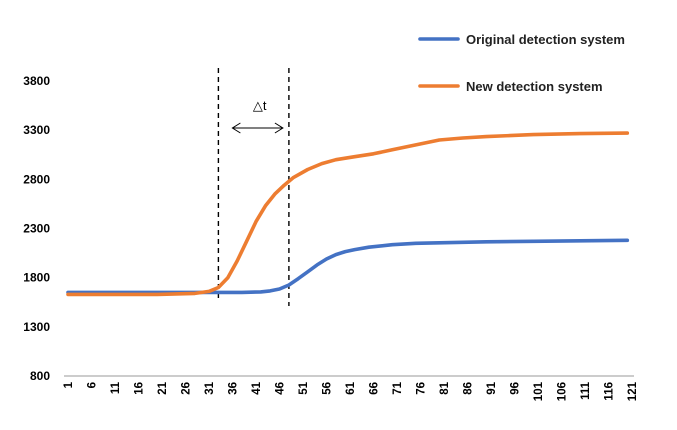  Describe the element at coordinates (236, 128) in the screenshot. I see `annotation-arrow-head-left` at that location.